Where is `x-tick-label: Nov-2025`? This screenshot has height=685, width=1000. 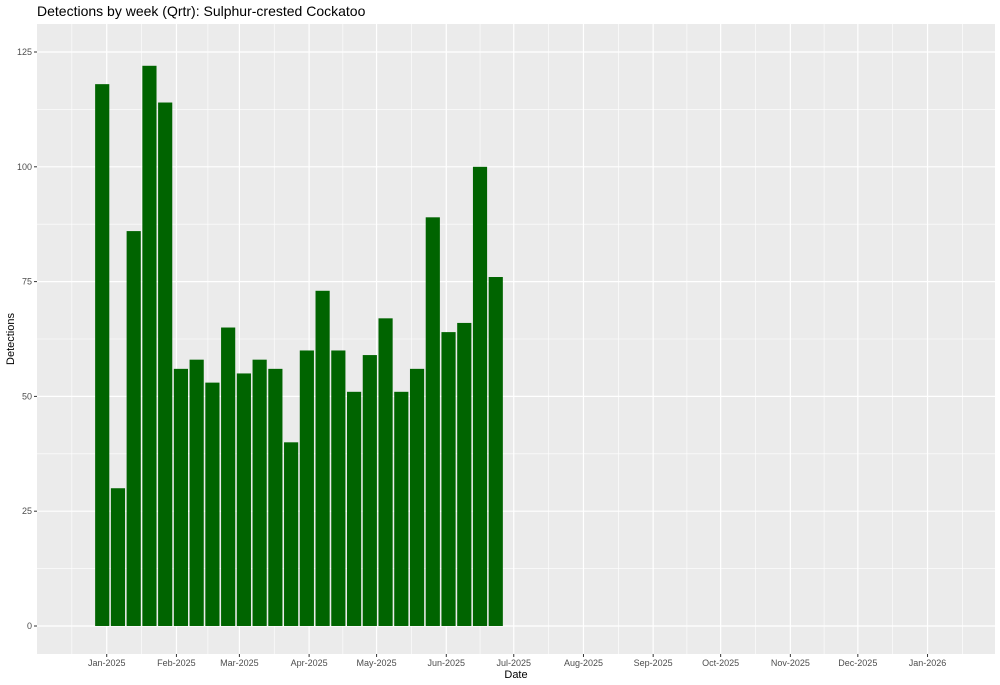 x-tick-label: Nov-2025 is located at coordinates (790, 663).